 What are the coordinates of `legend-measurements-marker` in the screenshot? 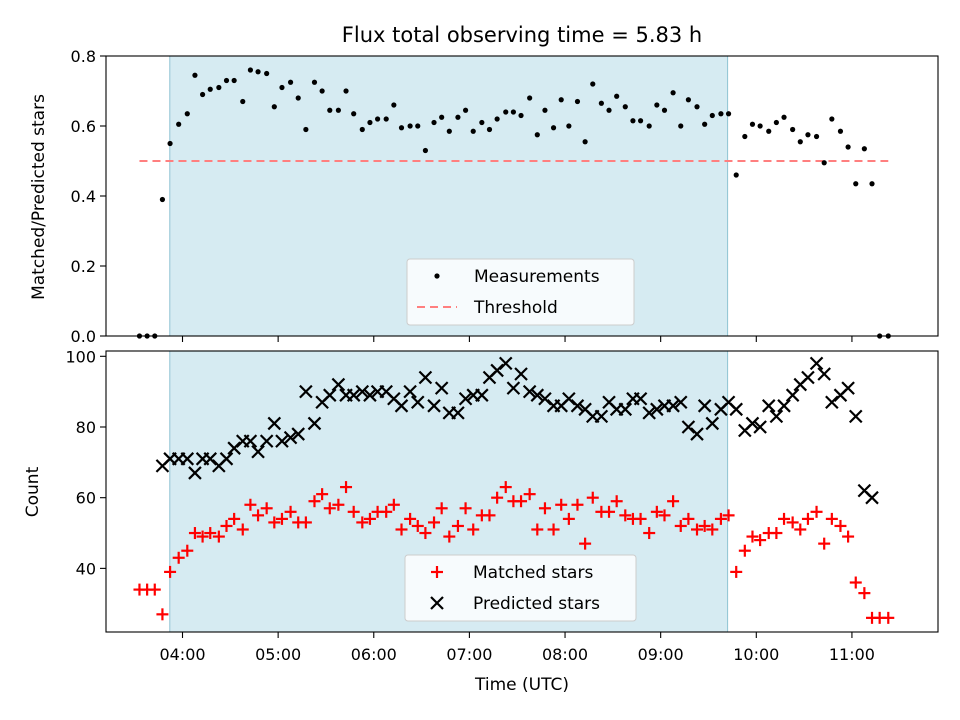 It's located at (437, 276).